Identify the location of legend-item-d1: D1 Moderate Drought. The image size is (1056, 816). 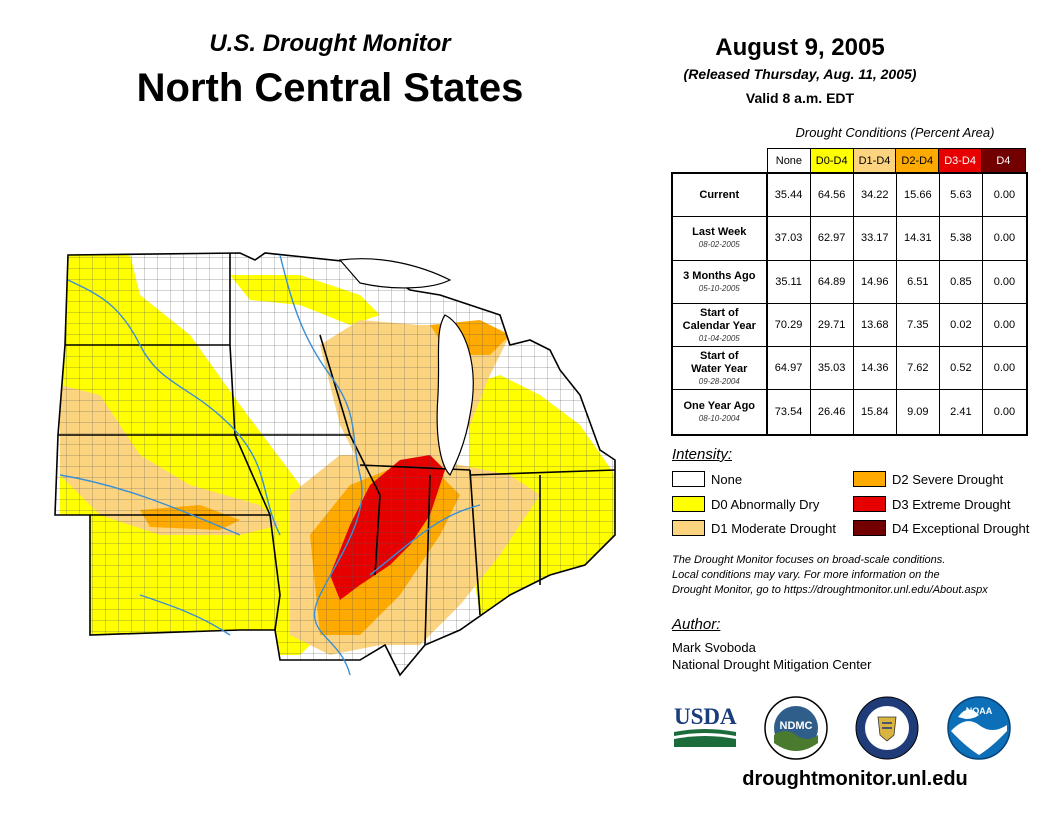
(754, 528).